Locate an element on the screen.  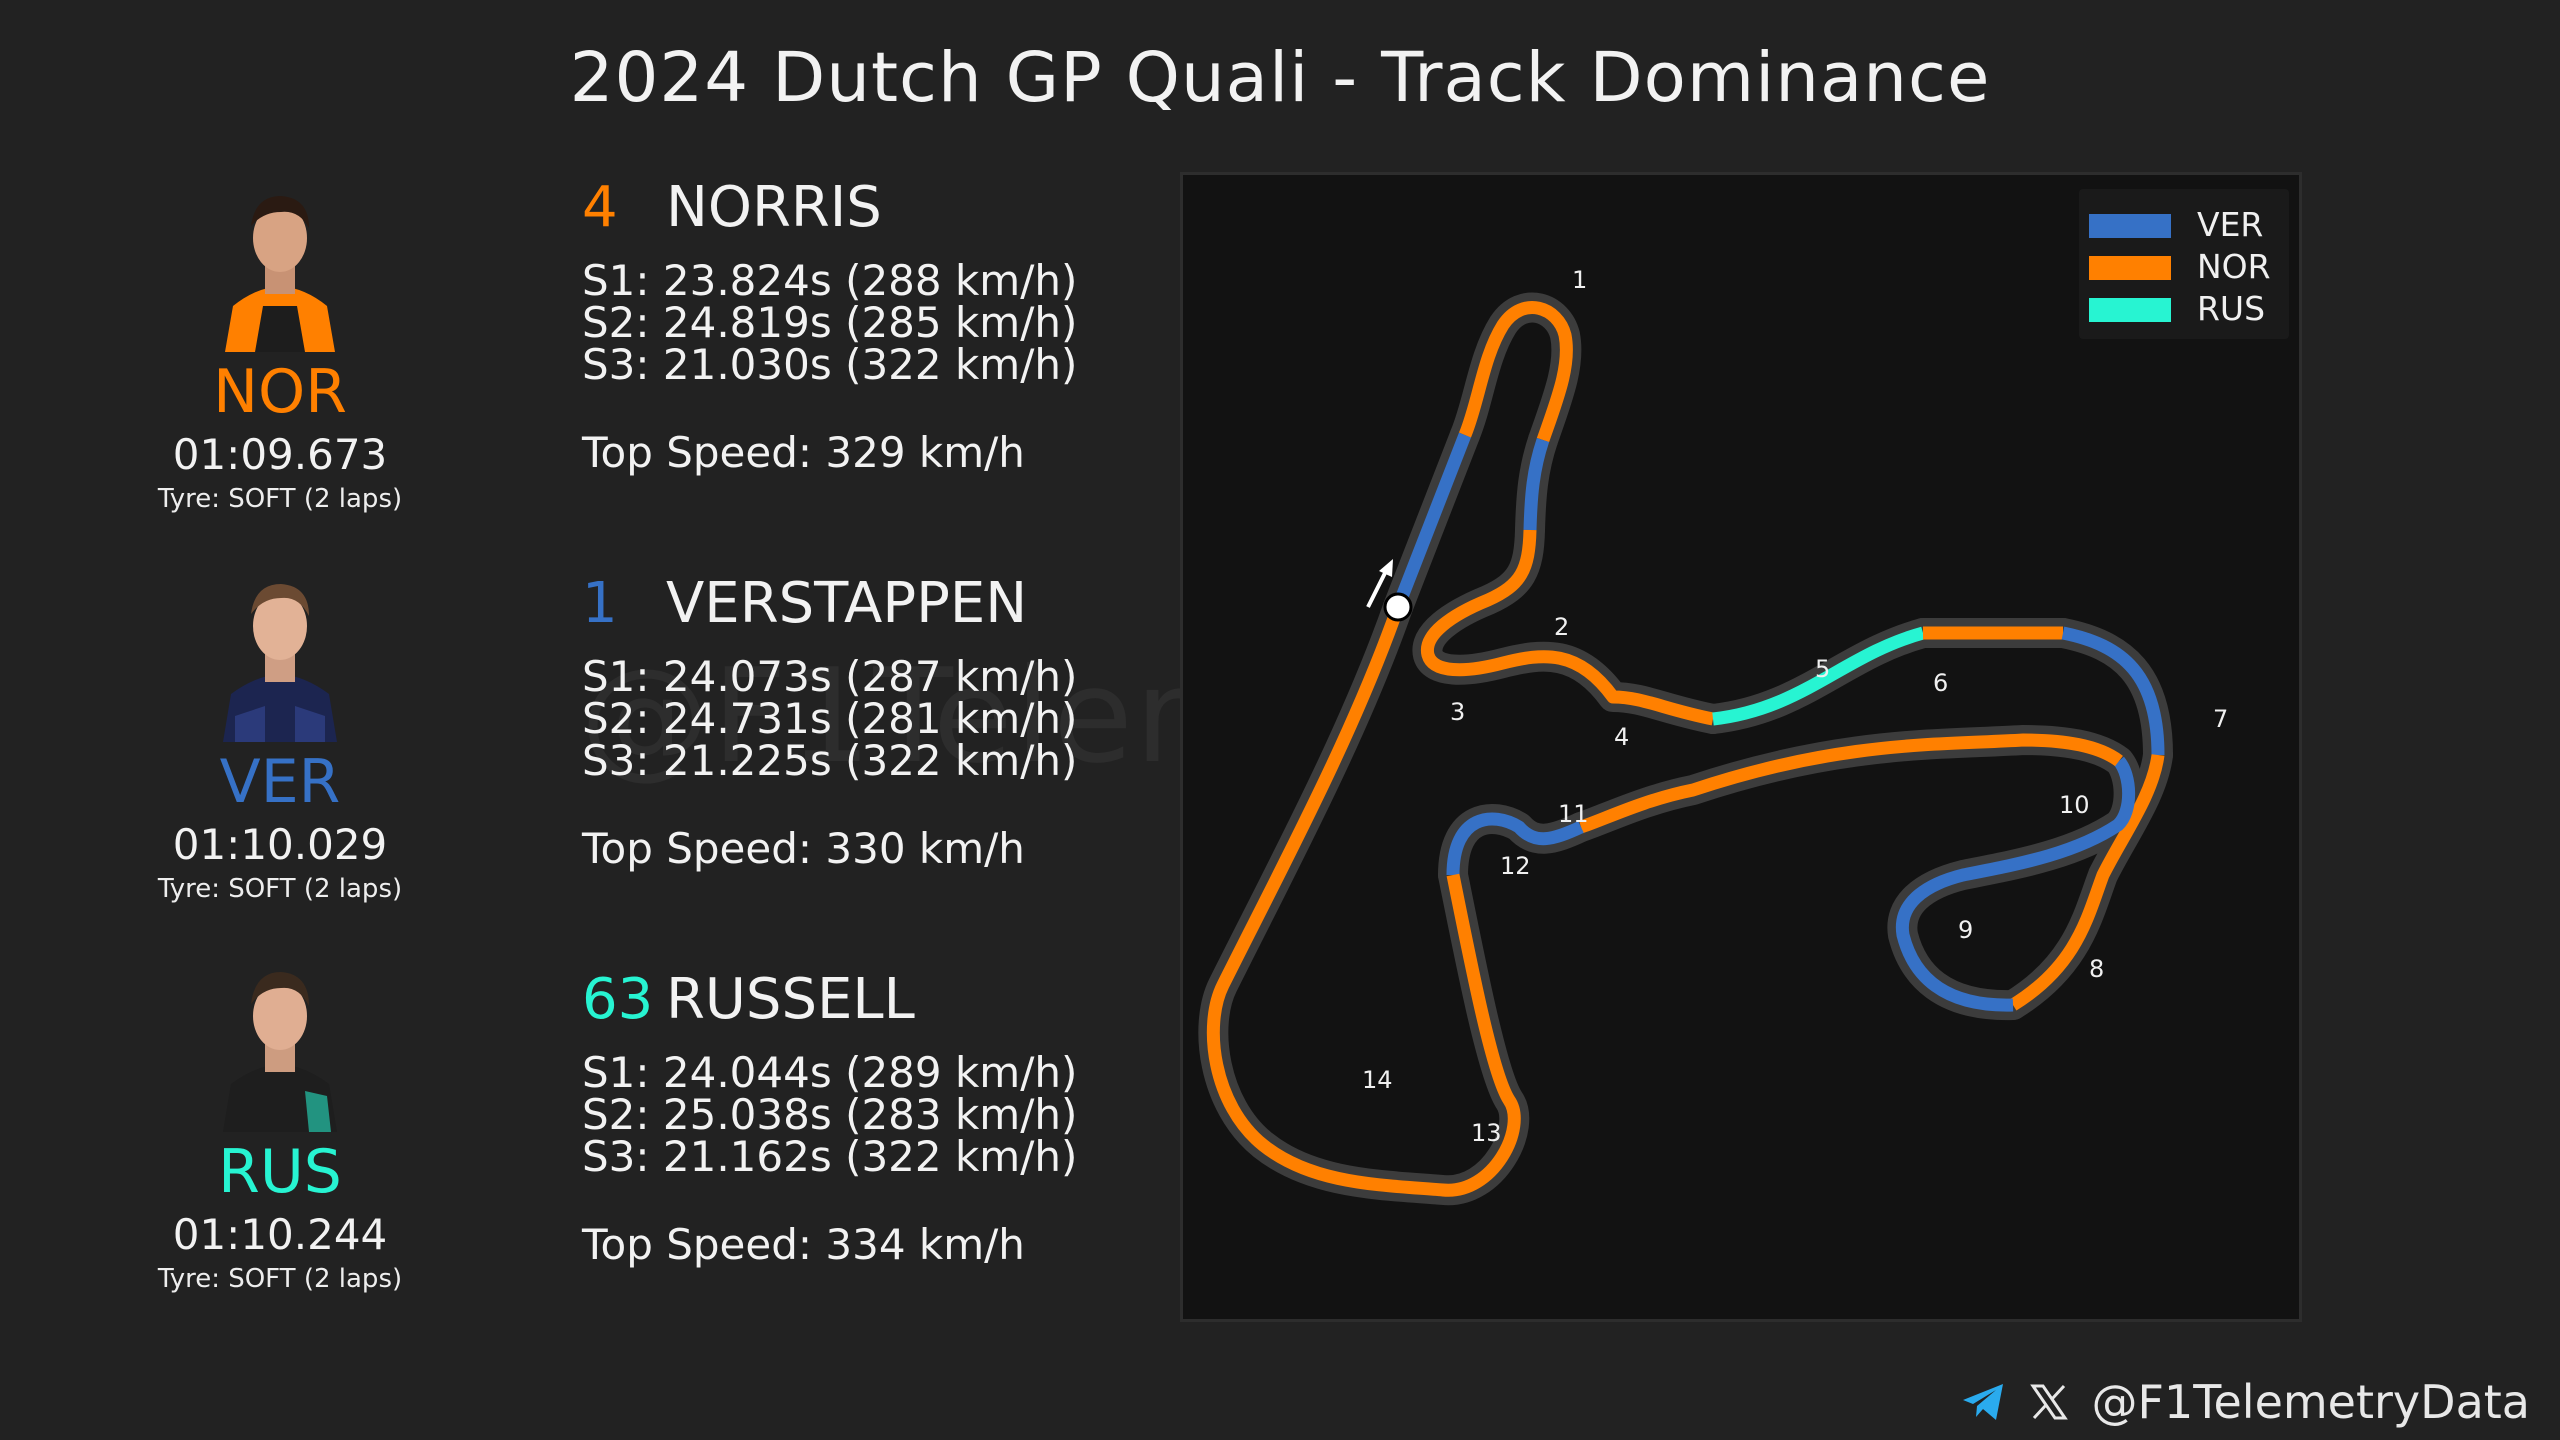
telegram-icon is located at coordinates (1983, 1402).